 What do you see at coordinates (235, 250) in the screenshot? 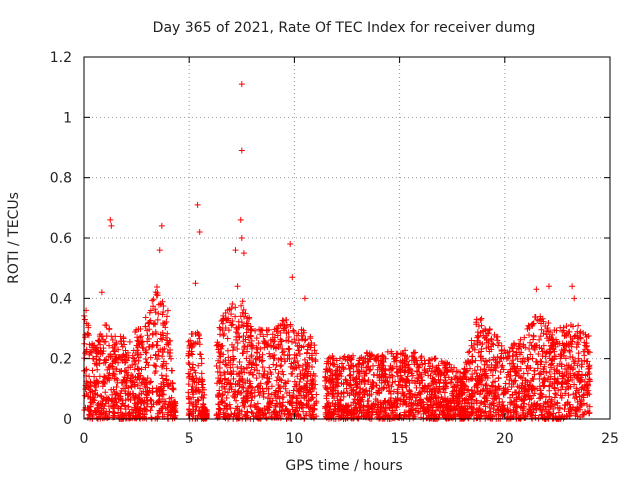
I see `data-point-outlier` at bounding box center [235, 250].